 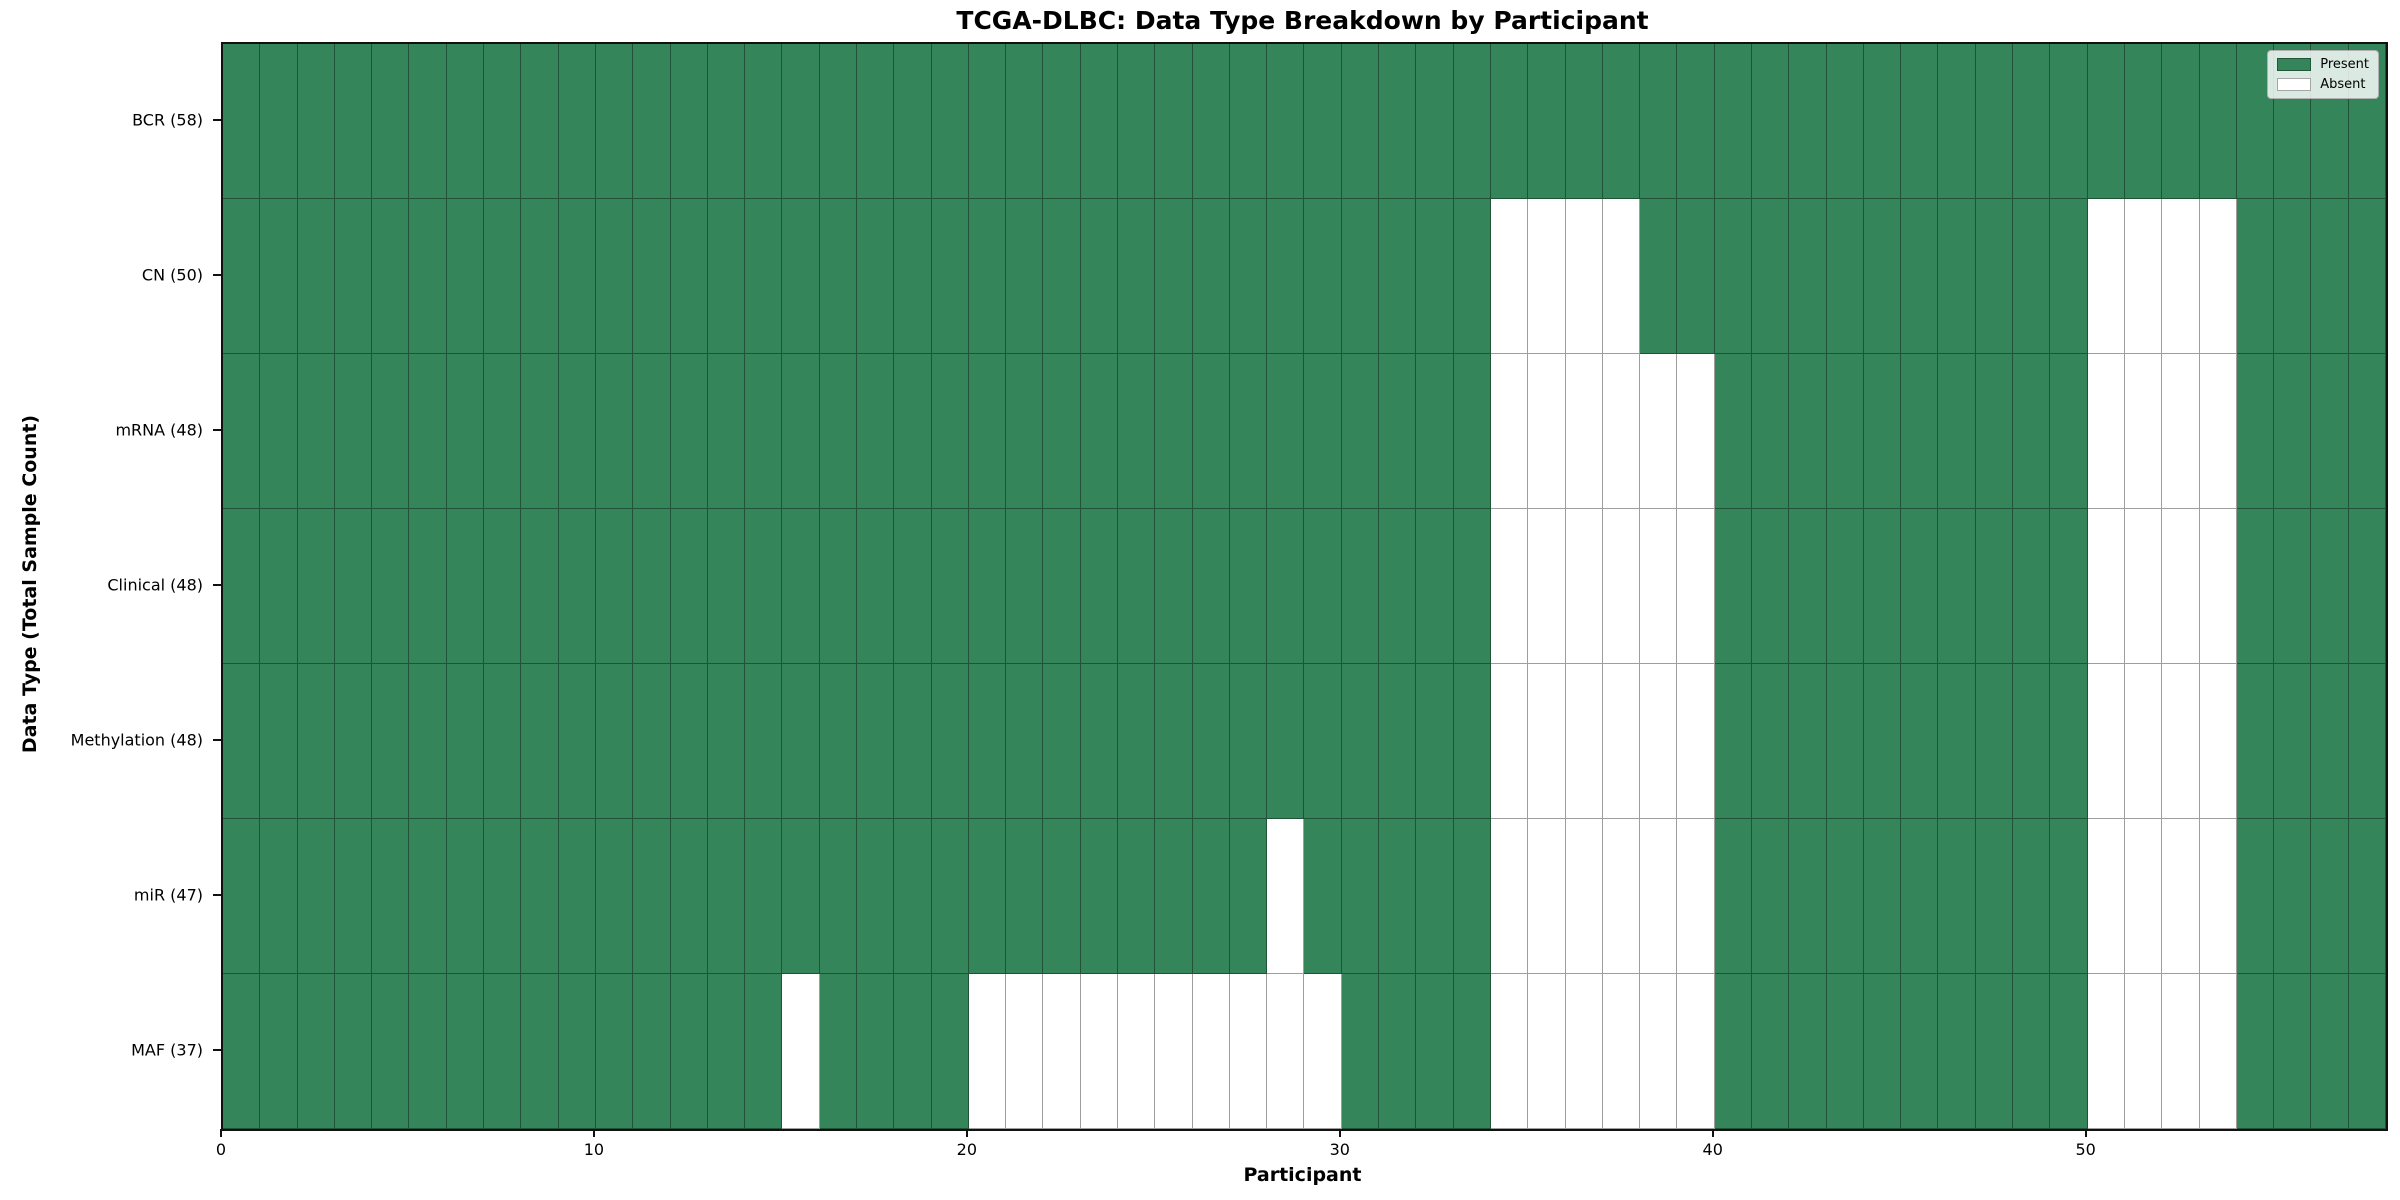 I want to click on x-tick-label: 20, so click(x=967, y=1149).